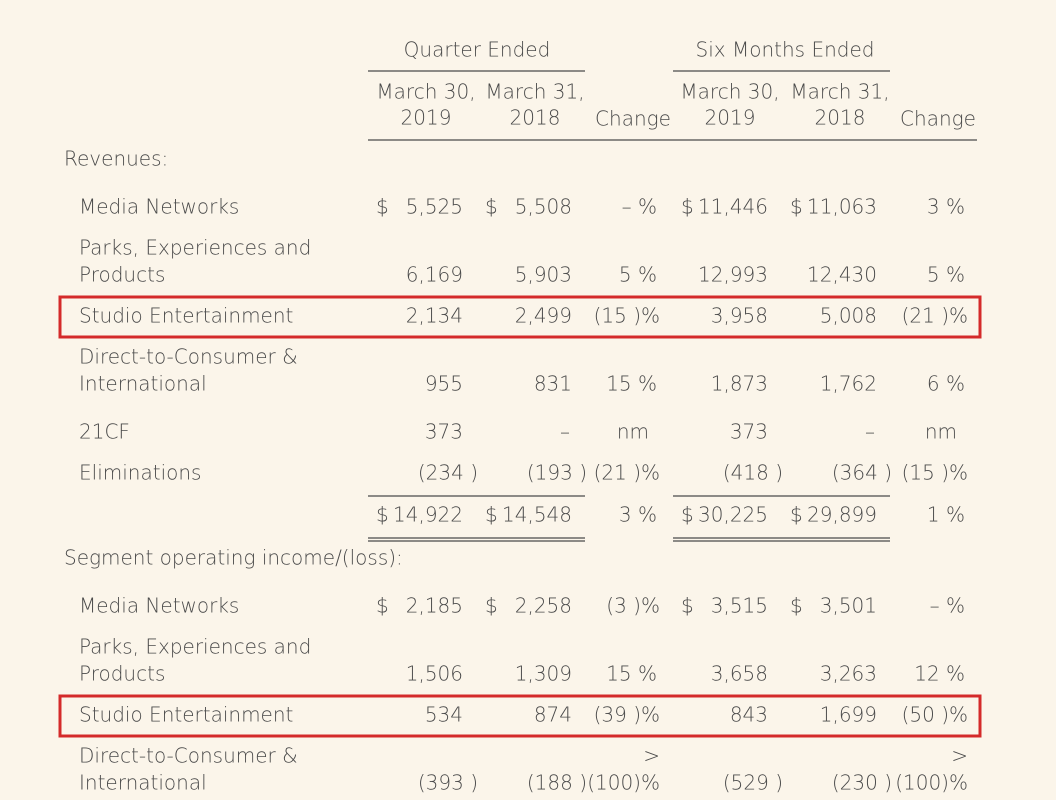  What do you see at coordinates (434, 674) in the screenshot?
I see `cell-value: 1,506` at bounding box center [434, 674].